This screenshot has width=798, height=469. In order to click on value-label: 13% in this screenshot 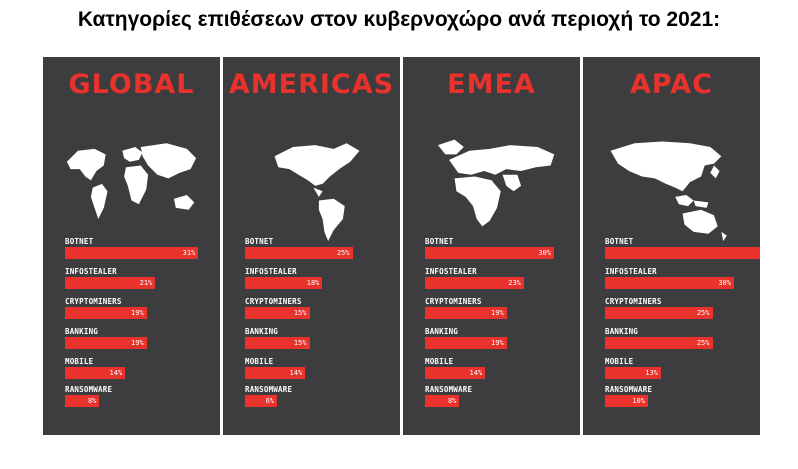, I will do `click(651, 373)`.